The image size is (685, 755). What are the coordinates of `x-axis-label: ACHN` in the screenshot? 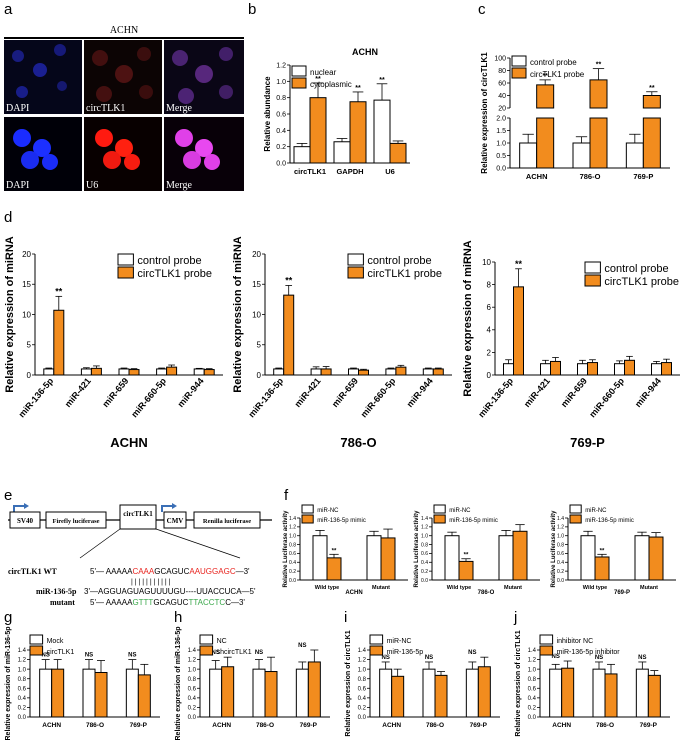 It's located at (129, 442).